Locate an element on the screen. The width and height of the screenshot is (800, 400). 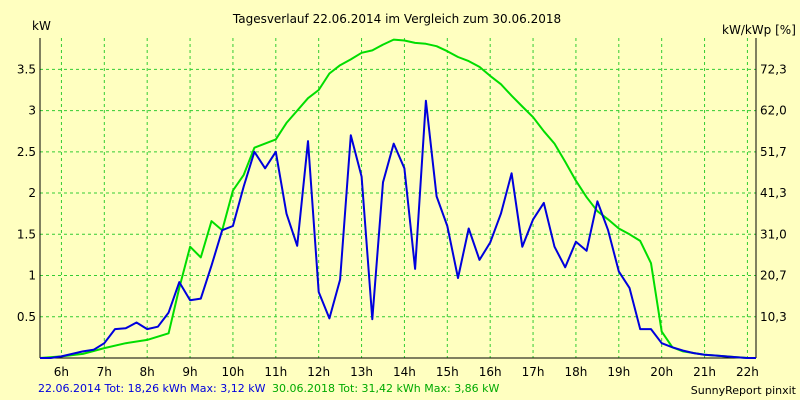
y-tick-label-left: 3 is located at coordinates (32, 111).